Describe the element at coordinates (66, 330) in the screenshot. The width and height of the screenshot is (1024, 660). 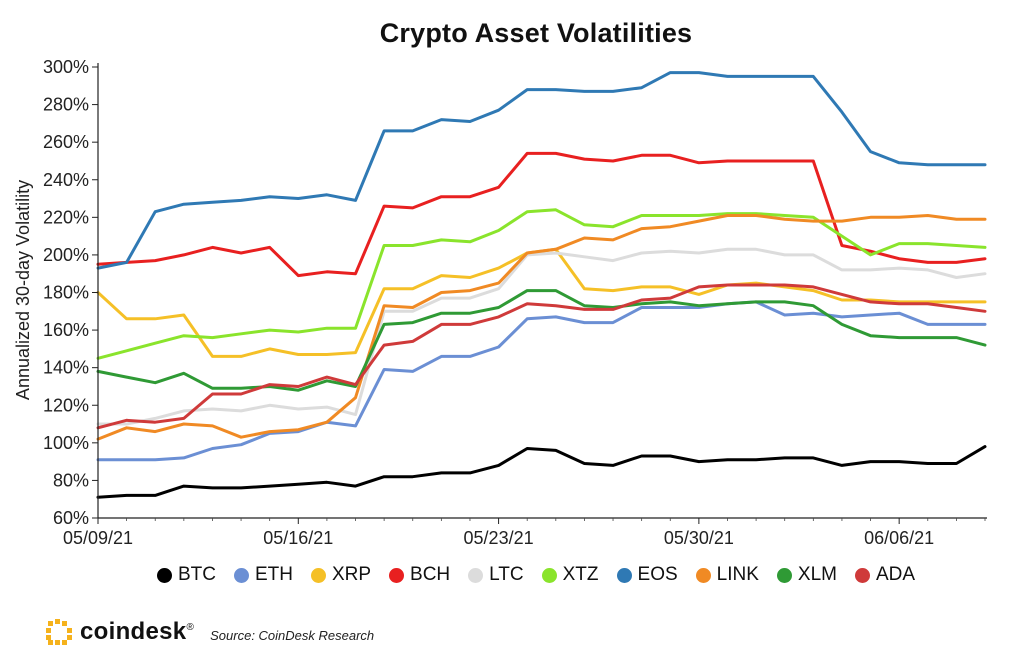
I see `y-tick-label: 160%` at that location.